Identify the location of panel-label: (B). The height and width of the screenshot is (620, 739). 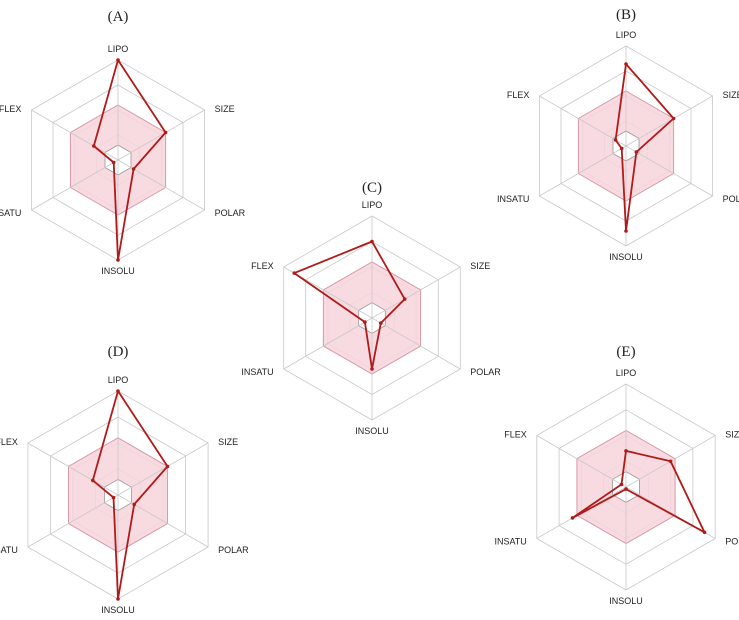
(626, 15).